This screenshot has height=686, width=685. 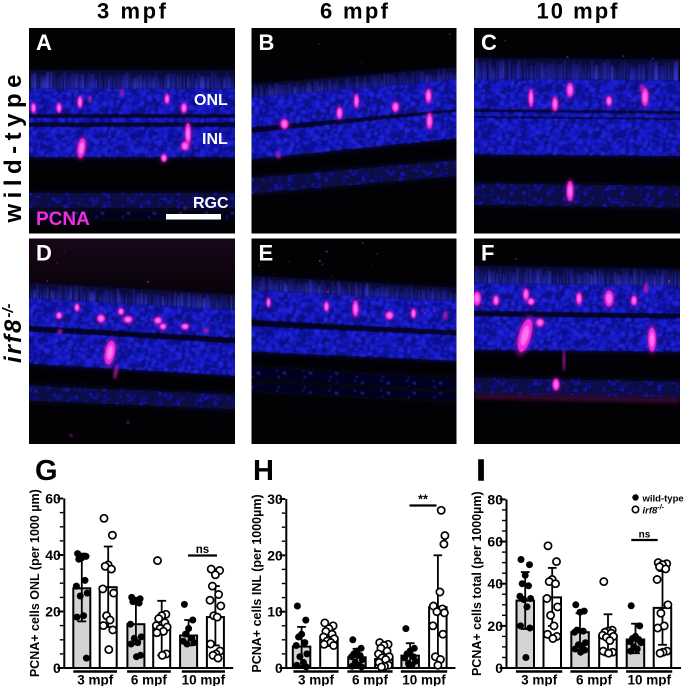 I want to click on svg-text: PCNA+ cells total (per 1000µm), so click(x=477, y=583).